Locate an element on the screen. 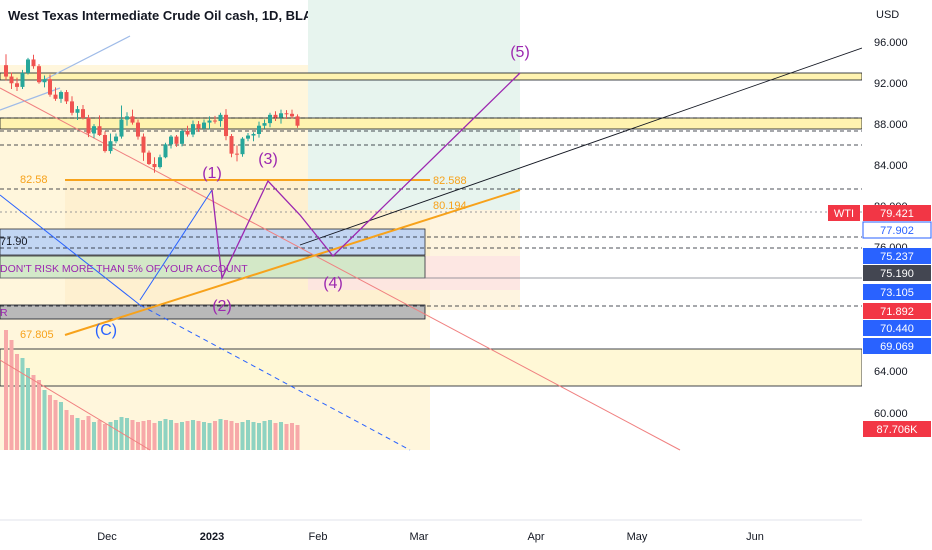  svg-text: 77.902 is located at coordinates (897, 231).